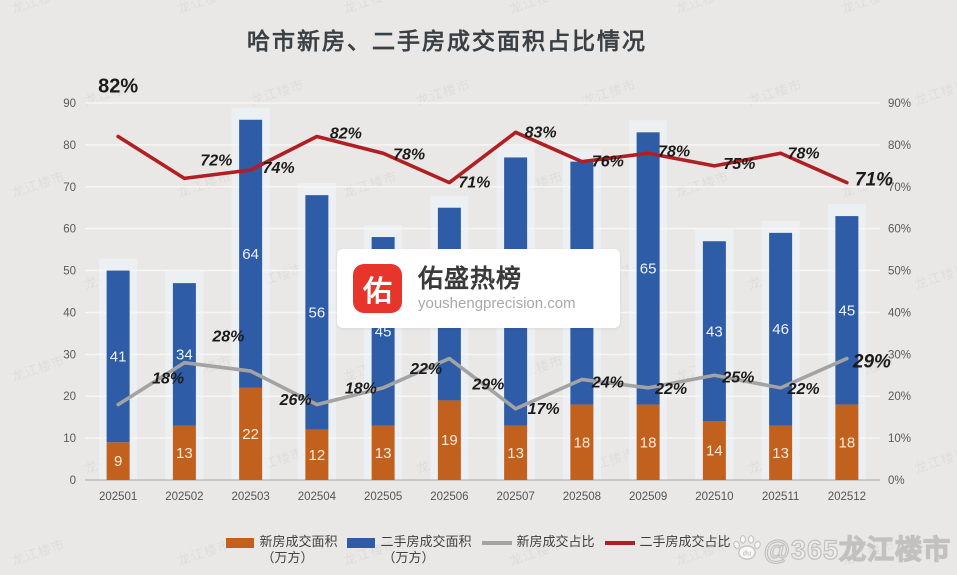  What do you see at coordinates (250, 497) in the screenshot?
I see `x-axis-category-label: 202503` at bounding box center [250, 497].